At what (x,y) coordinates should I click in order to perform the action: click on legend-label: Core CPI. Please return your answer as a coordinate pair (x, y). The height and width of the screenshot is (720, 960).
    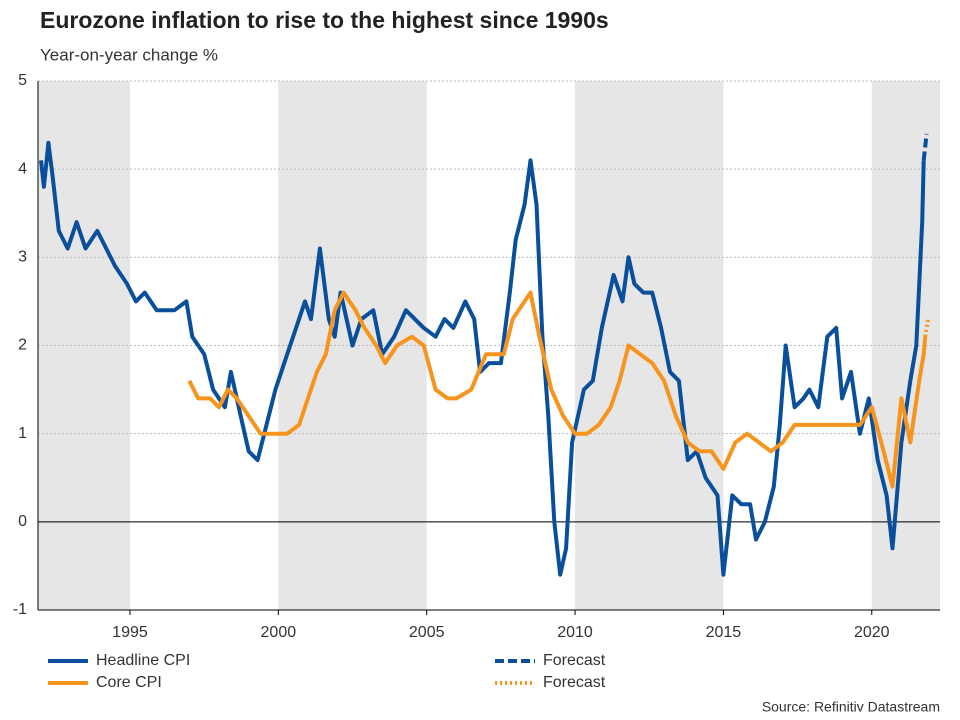
    Looking at the image, I should click on (129, 682).